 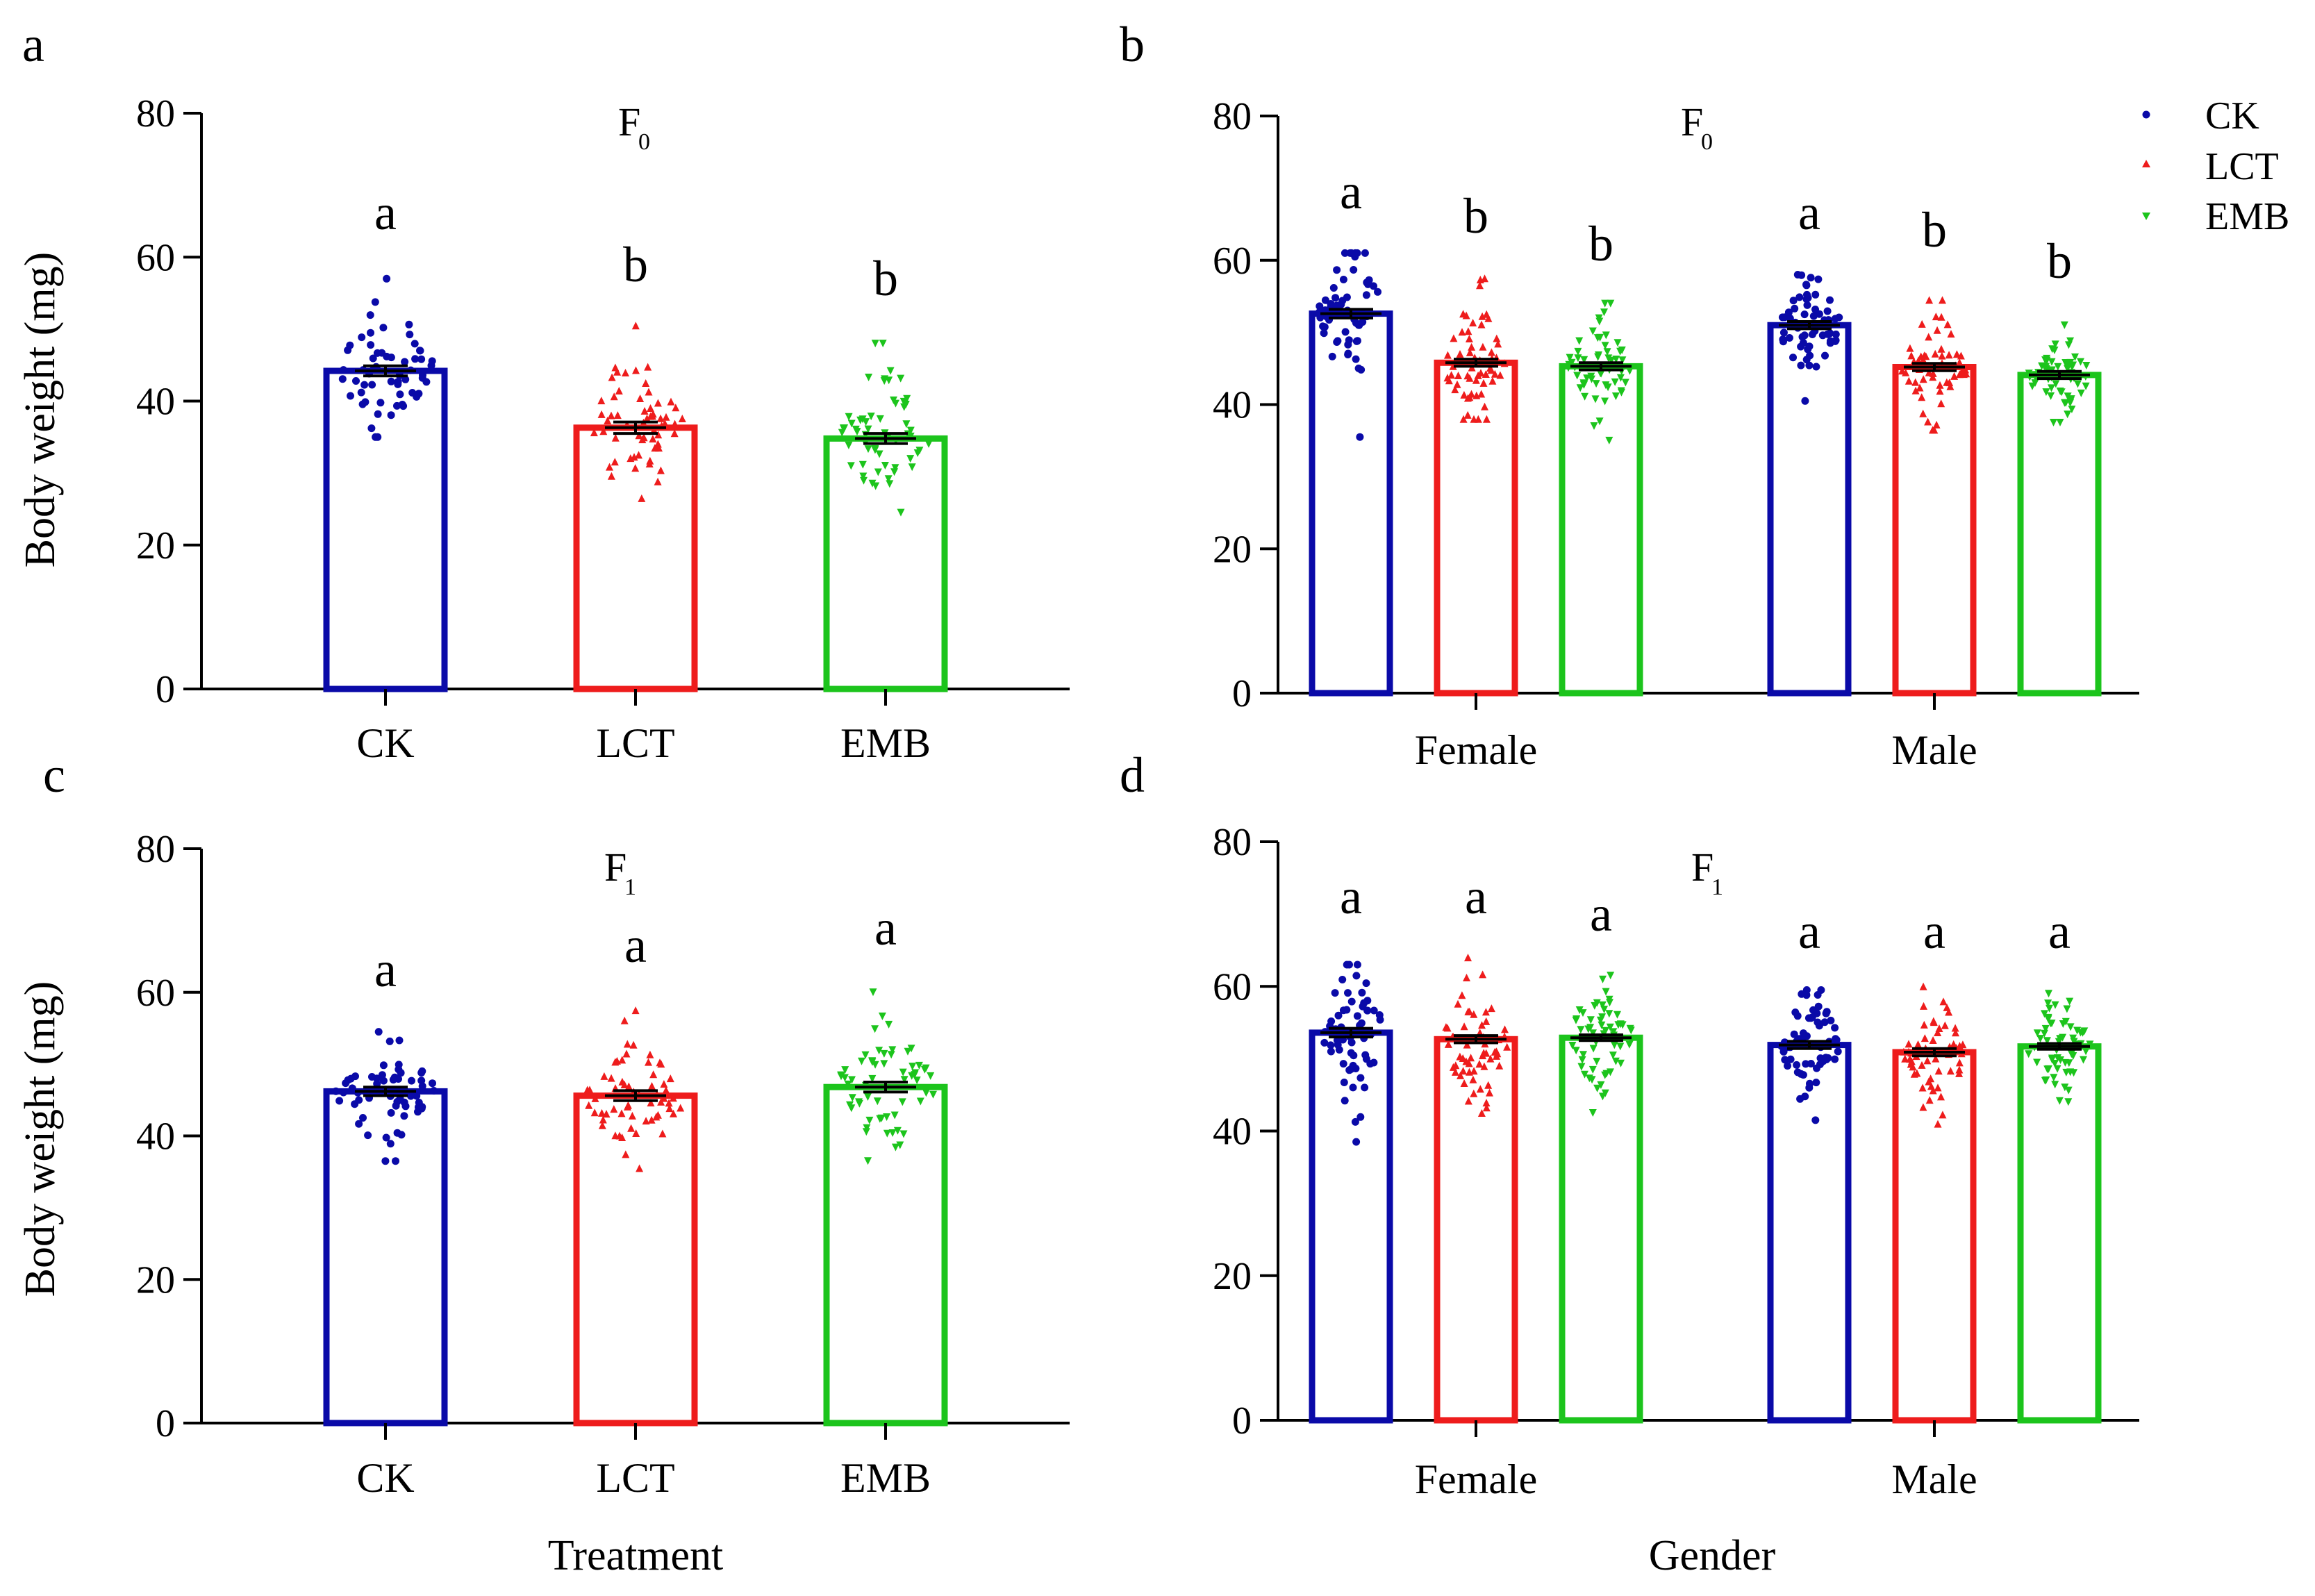 I want to click on svg-text: 0, so click(x=644, y=142).